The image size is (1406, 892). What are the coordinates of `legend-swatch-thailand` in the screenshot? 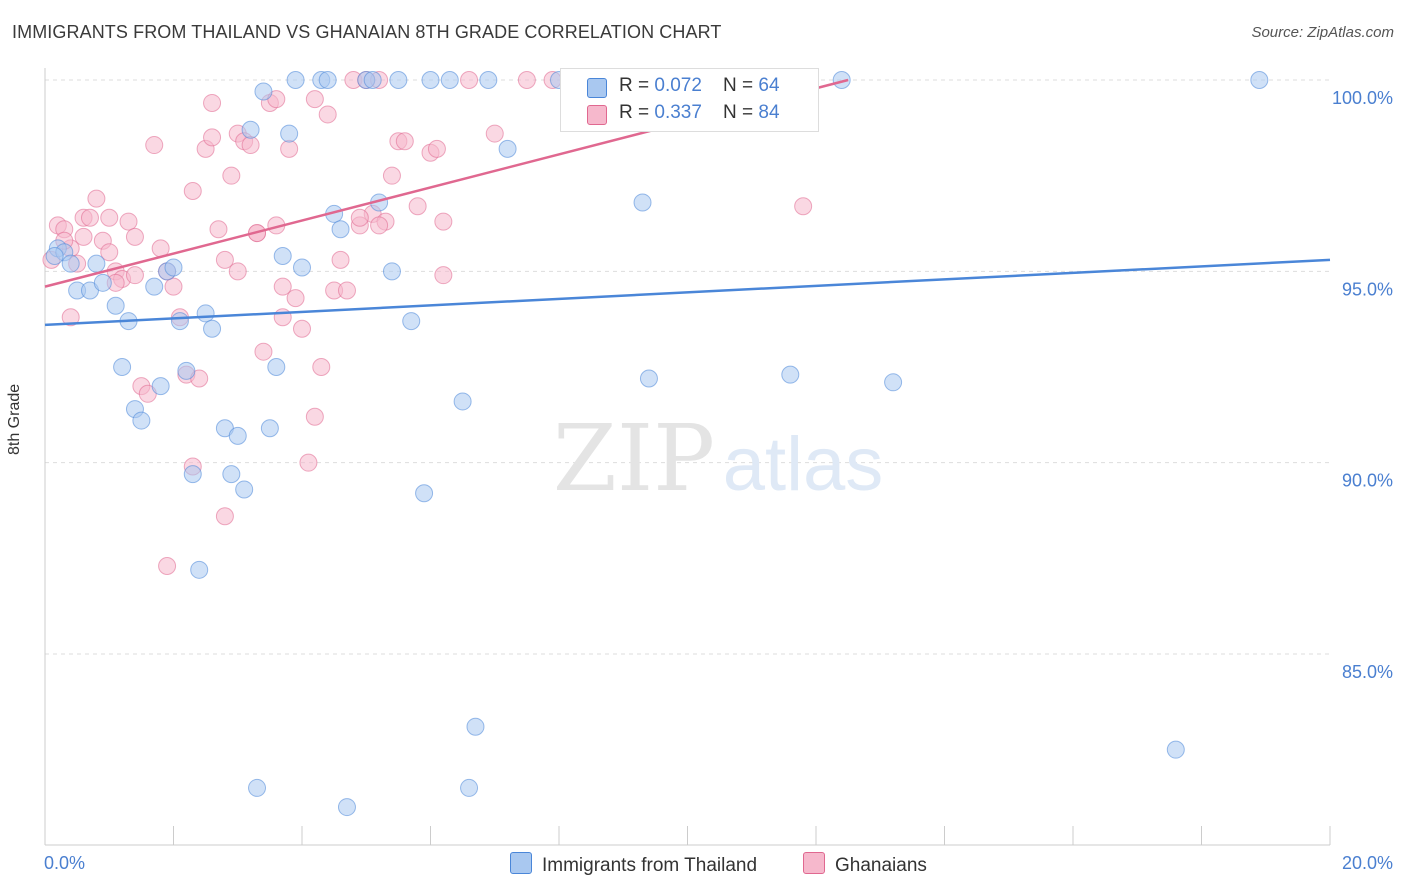 It's located at (597, 88).